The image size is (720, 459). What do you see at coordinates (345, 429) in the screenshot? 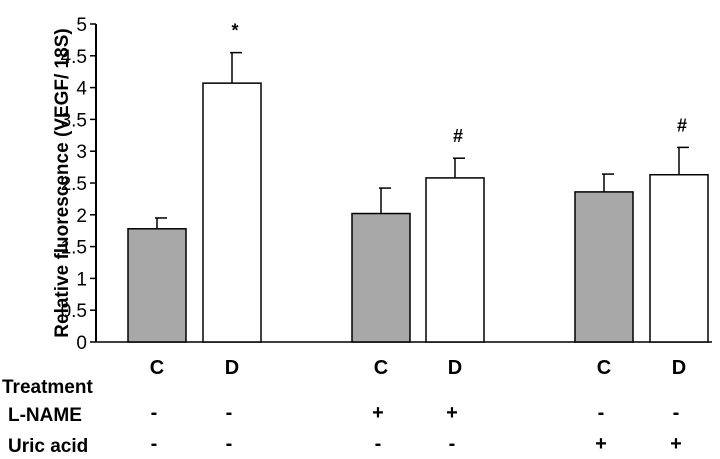
I see `treatment-rows: L-NAME - - + + - - Uric acid - - - - + +` at bounding box center [345, 429].